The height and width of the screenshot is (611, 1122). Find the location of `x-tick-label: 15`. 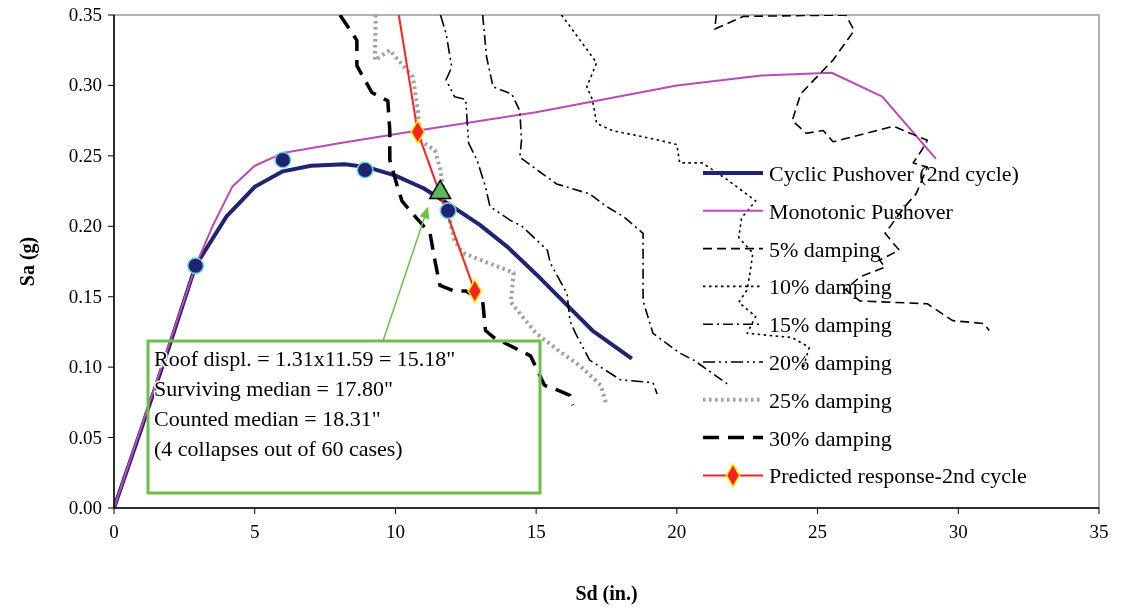

x-tick-label: 15 is located at coordinates (536, 531).